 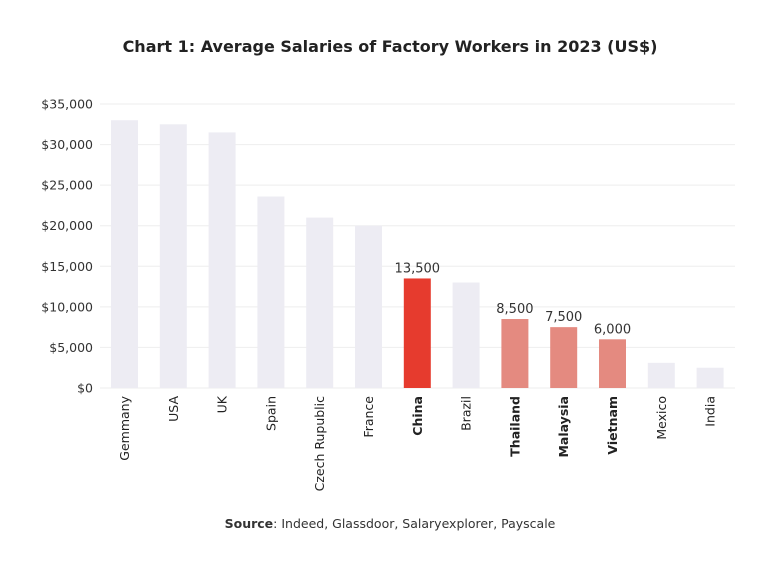 I want to click on x-tick-label: Spain, so click(x=270, y=413).